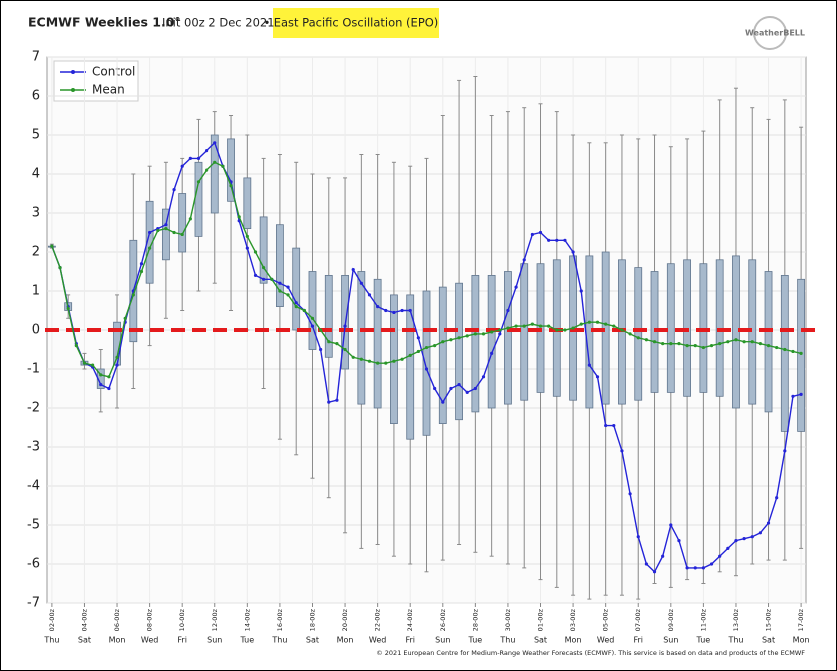  Describe the element at coordinates (280, 619) in the screenshot. I see `x-tick-label: 16-00z` at that location.